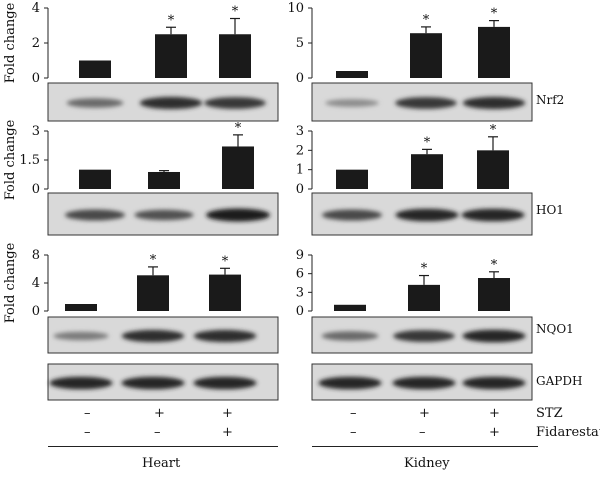 This screenshot has width=600, height=479. What do you see at coordinates (402, 160) in the screenshot?
I see `chart-kidney-ho1: 0 1 2 3 * *` at bounding box center [402, 160].